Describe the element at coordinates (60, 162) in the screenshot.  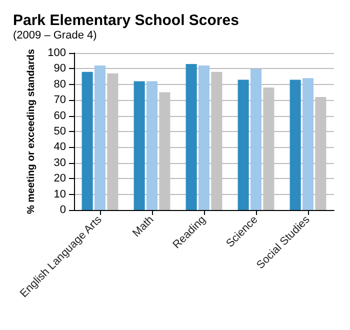
I see `y-tick-label: 30` at that location.